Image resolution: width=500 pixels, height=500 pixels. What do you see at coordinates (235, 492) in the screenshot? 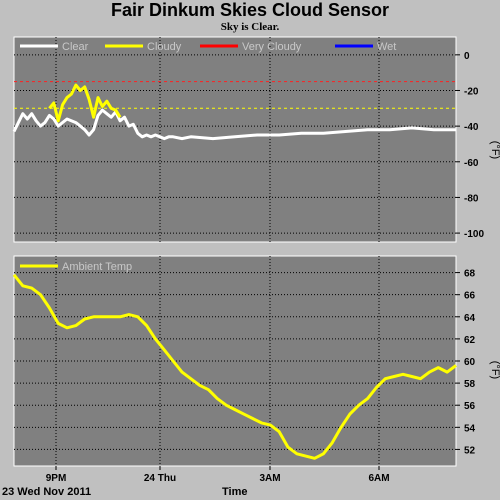
I see `x-axis-label: Time` at bounding box center [235, 492].